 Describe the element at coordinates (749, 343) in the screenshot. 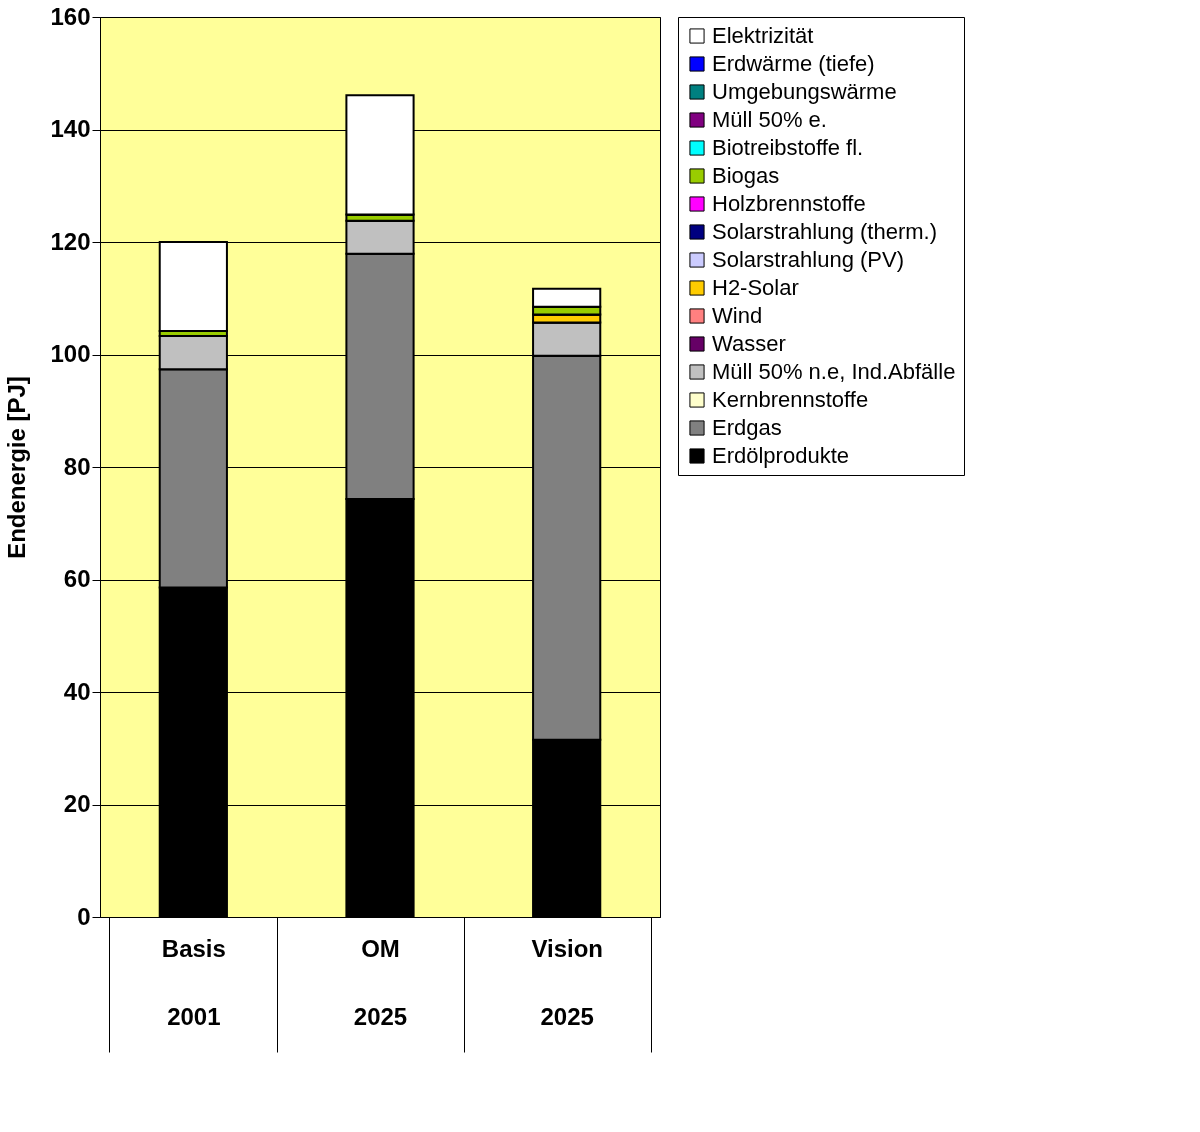

I see `legend-label: Wasser` at that location.